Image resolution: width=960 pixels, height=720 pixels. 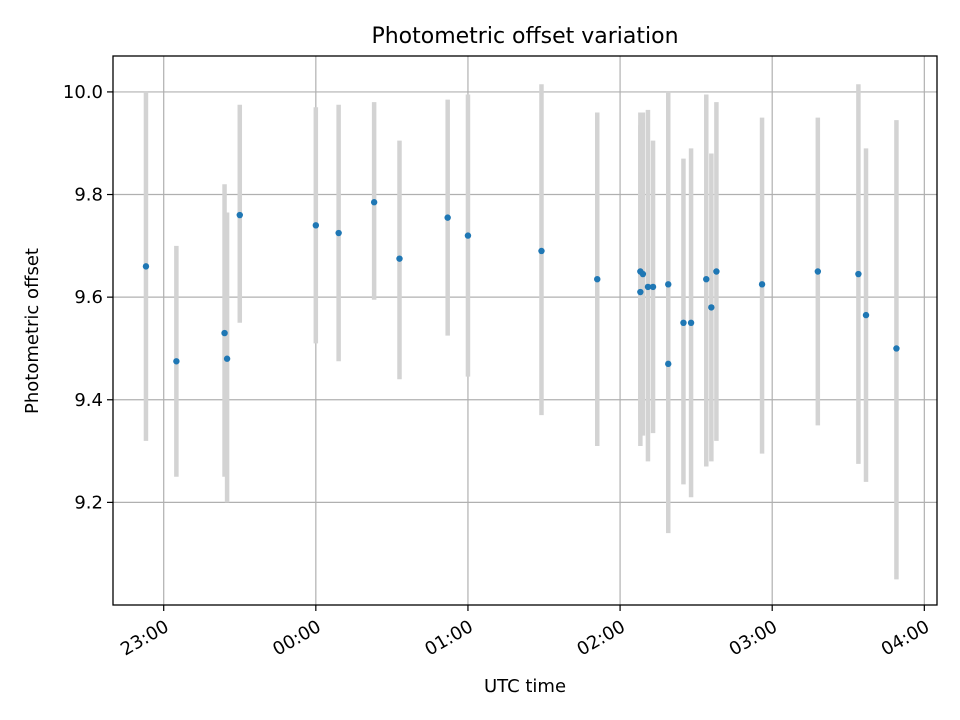 What do you see at coordinates (525, 686) in the screenshot?
I see `x-axis-label: UTC time` at bounding box center [525, 686].